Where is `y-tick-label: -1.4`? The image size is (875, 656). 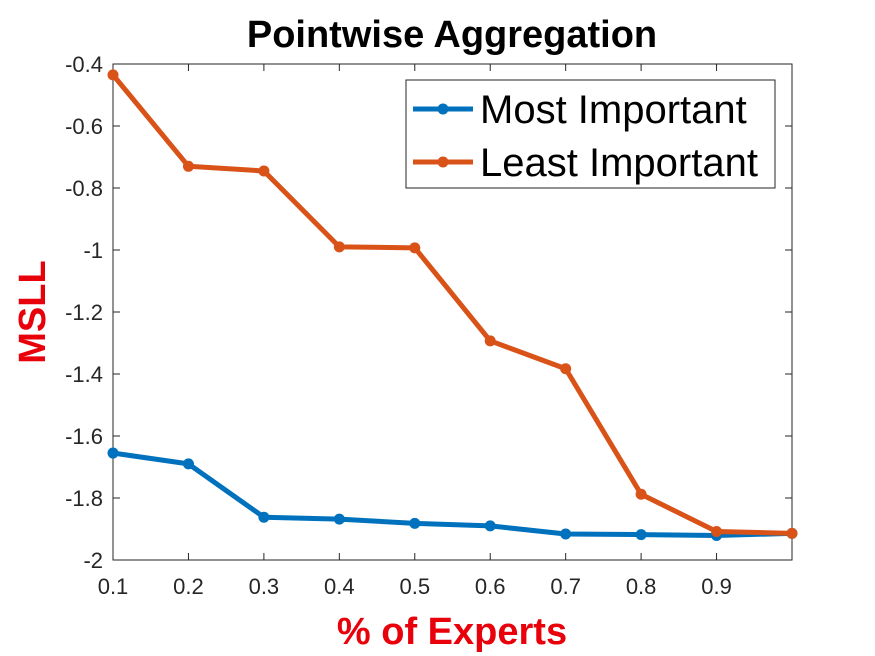 y-tick-label: -1.4 is located at coordinates (84, 374).